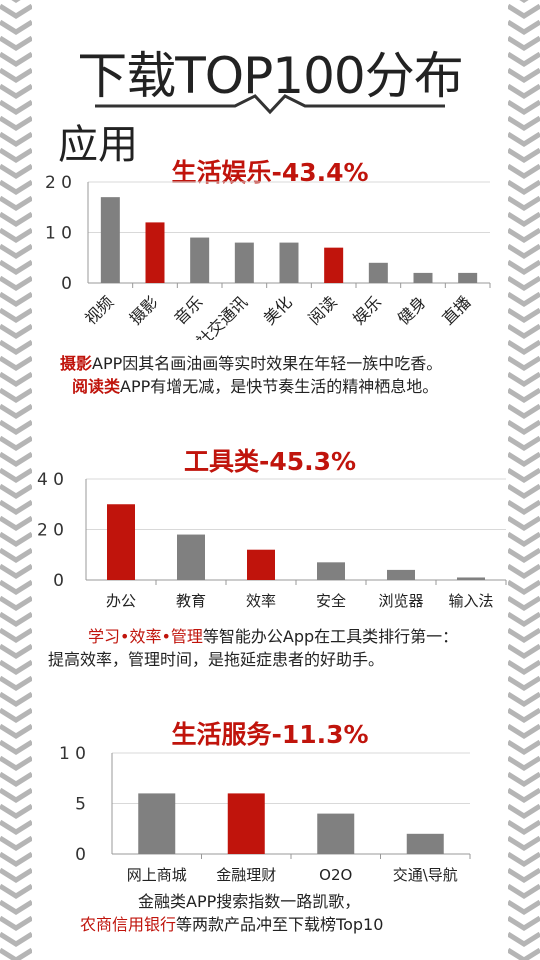 The width and height of the screenshot is (540, 960). I want to click on section-label: 应用, so click(98, 145).